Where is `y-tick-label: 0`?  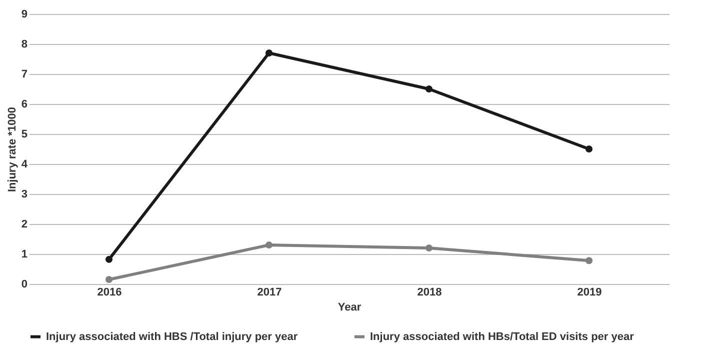
y-tick-label: 0 is located at coordinates (24, 284).